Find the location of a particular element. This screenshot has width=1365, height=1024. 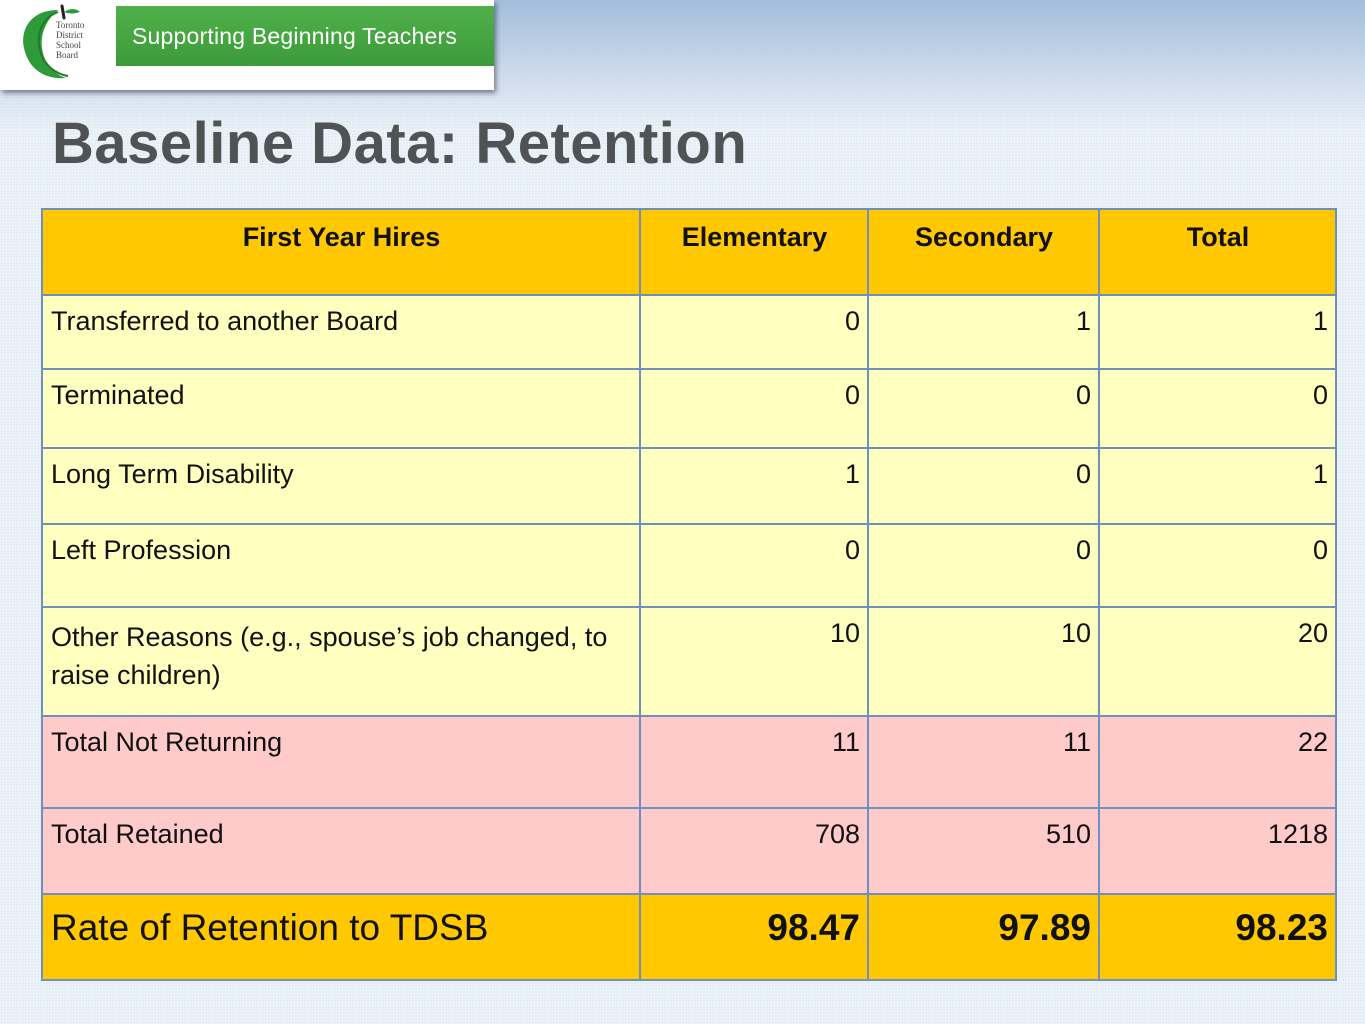

table-row-total: Total Retained 708 510 1218 is located at coordinates (689, 851).